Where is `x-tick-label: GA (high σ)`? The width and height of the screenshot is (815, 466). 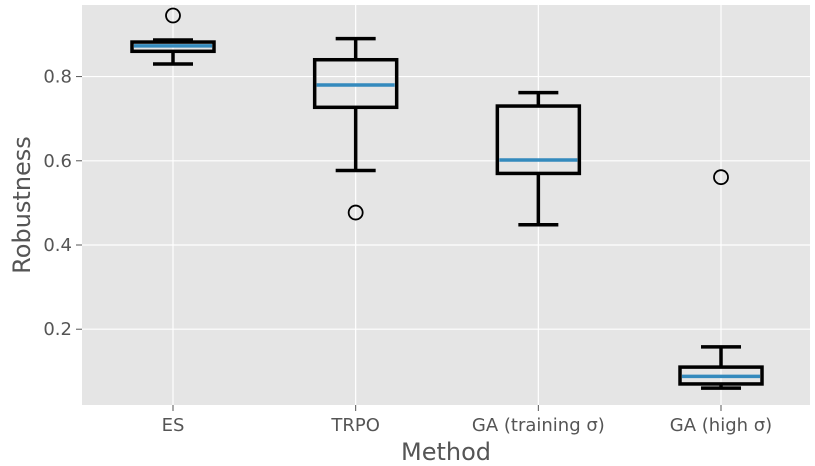 x-tick-label: GA (high σ) is located at coordinates (721, 425).